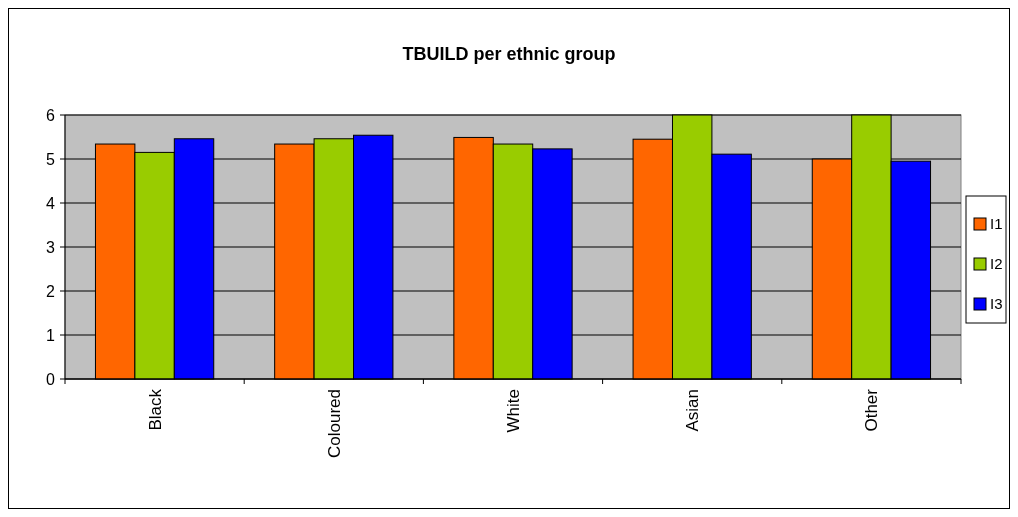 The width and height of the screenshot is (1018, 517). I want to click on y-tick-label: 0, so click(51, 379).